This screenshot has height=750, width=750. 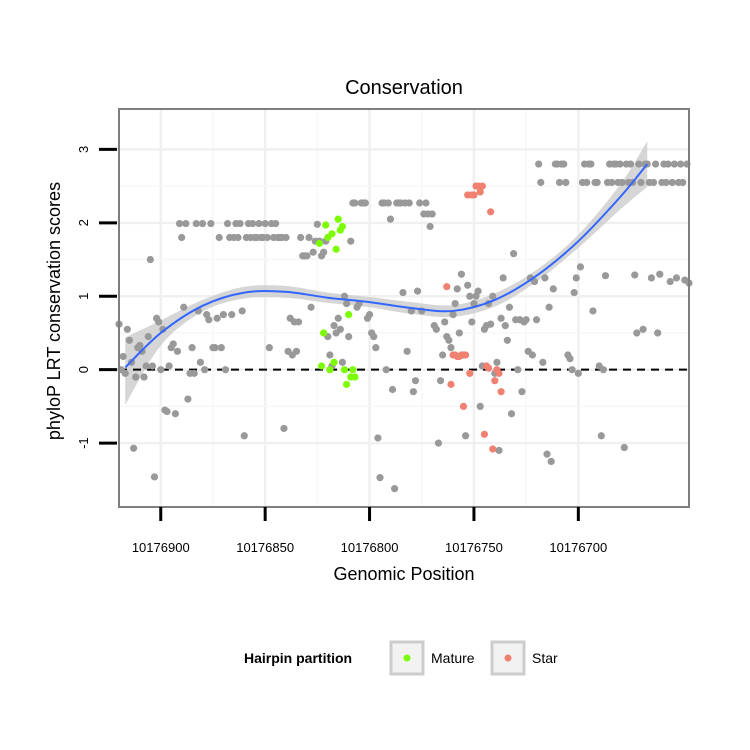 What do you see at coordinates (578, 547) in the screenshot?
I see `x-tick-label: 10176700` at bounding box center [578, 547].